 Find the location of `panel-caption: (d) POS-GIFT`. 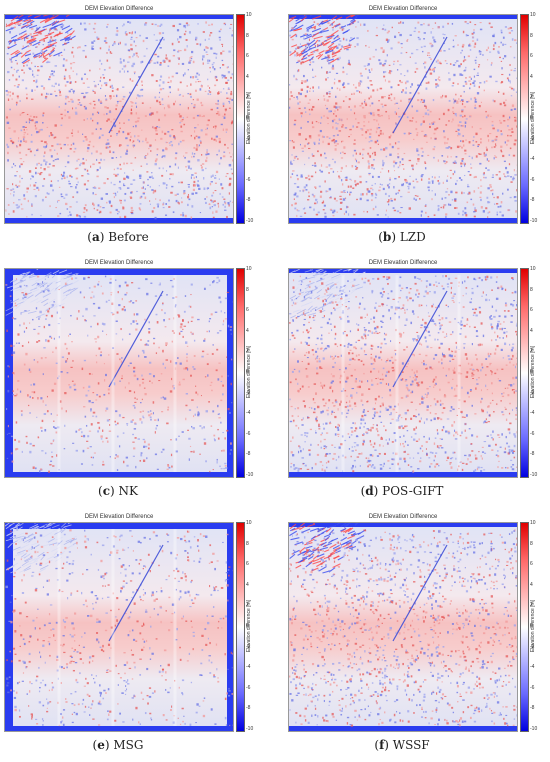

panel-caption: (d) POS-GIFT is located at coordinates (402, 491).